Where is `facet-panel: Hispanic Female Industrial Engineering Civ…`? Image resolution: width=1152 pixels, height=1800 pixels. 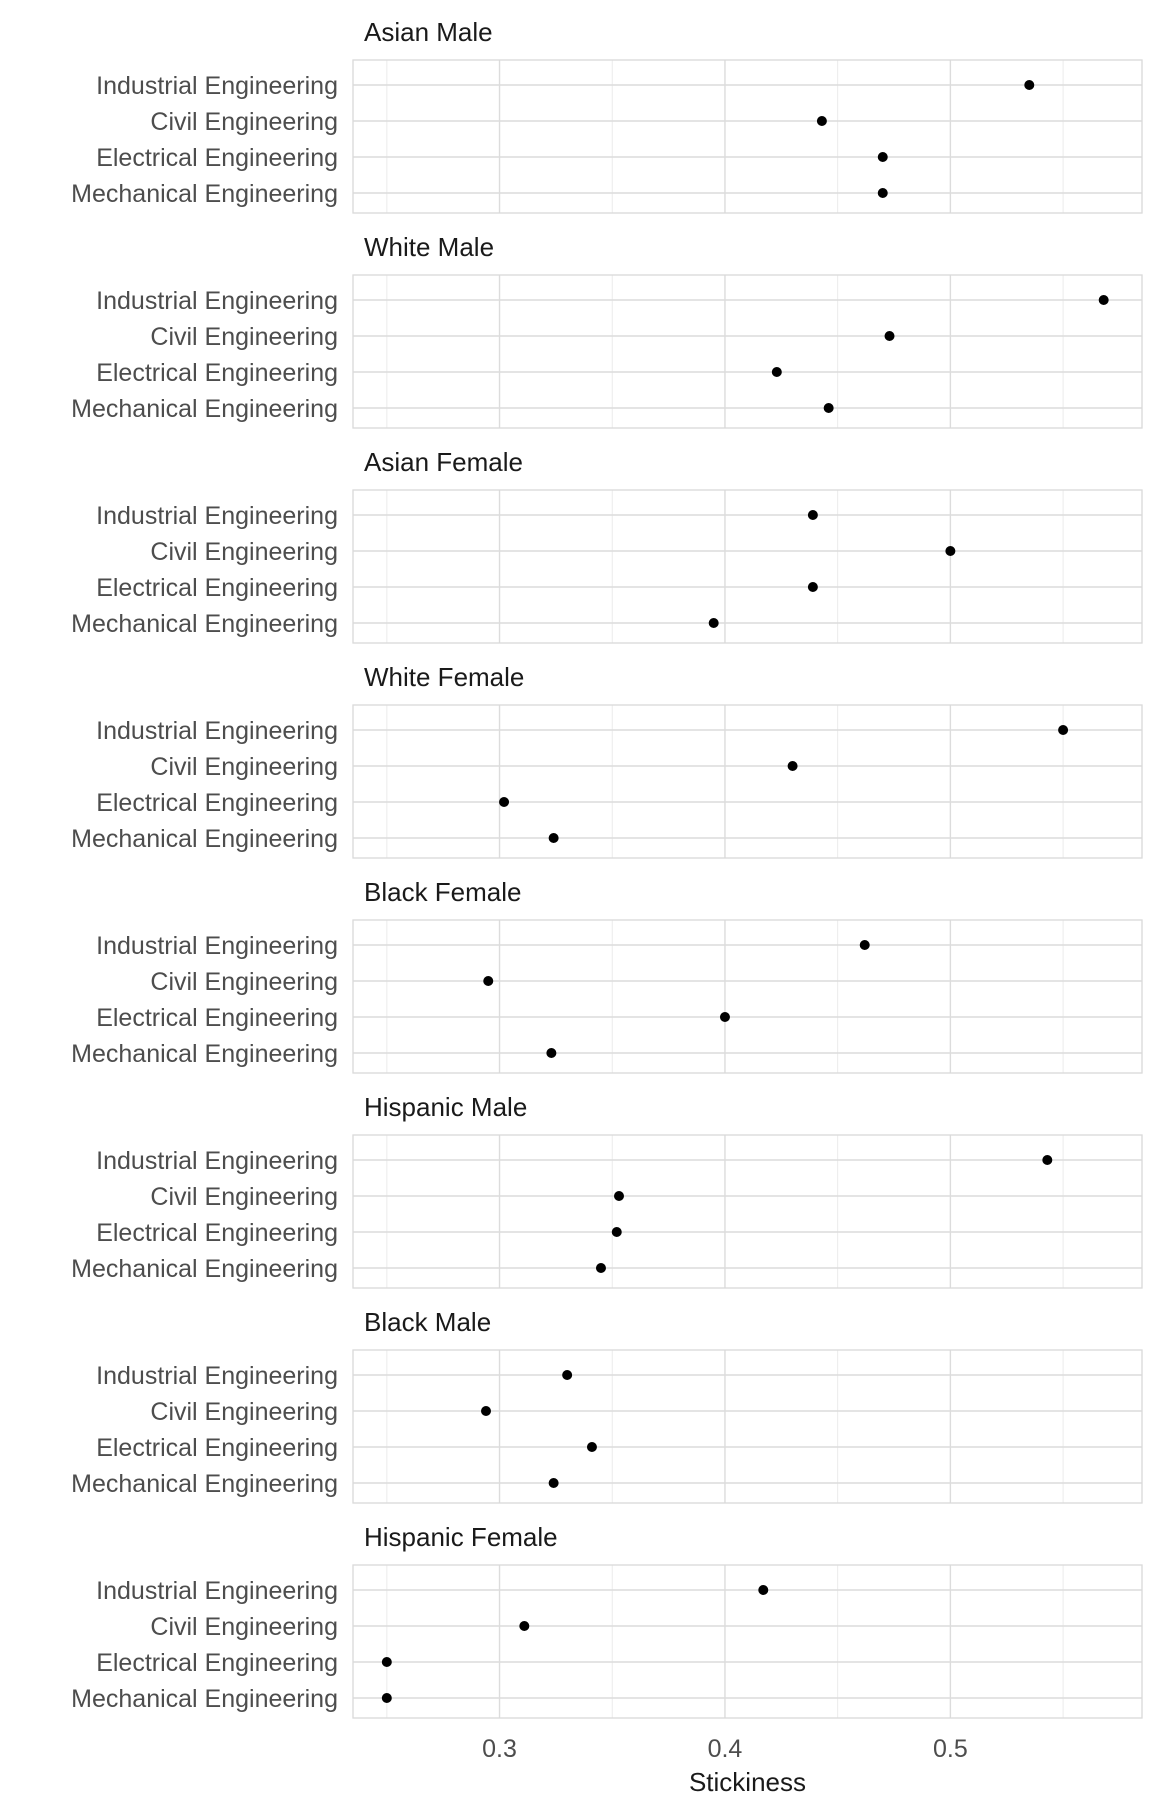
facet-panel: Hispanic Female Industrial Engineering Civ… is located at coordinates (607, 1620).